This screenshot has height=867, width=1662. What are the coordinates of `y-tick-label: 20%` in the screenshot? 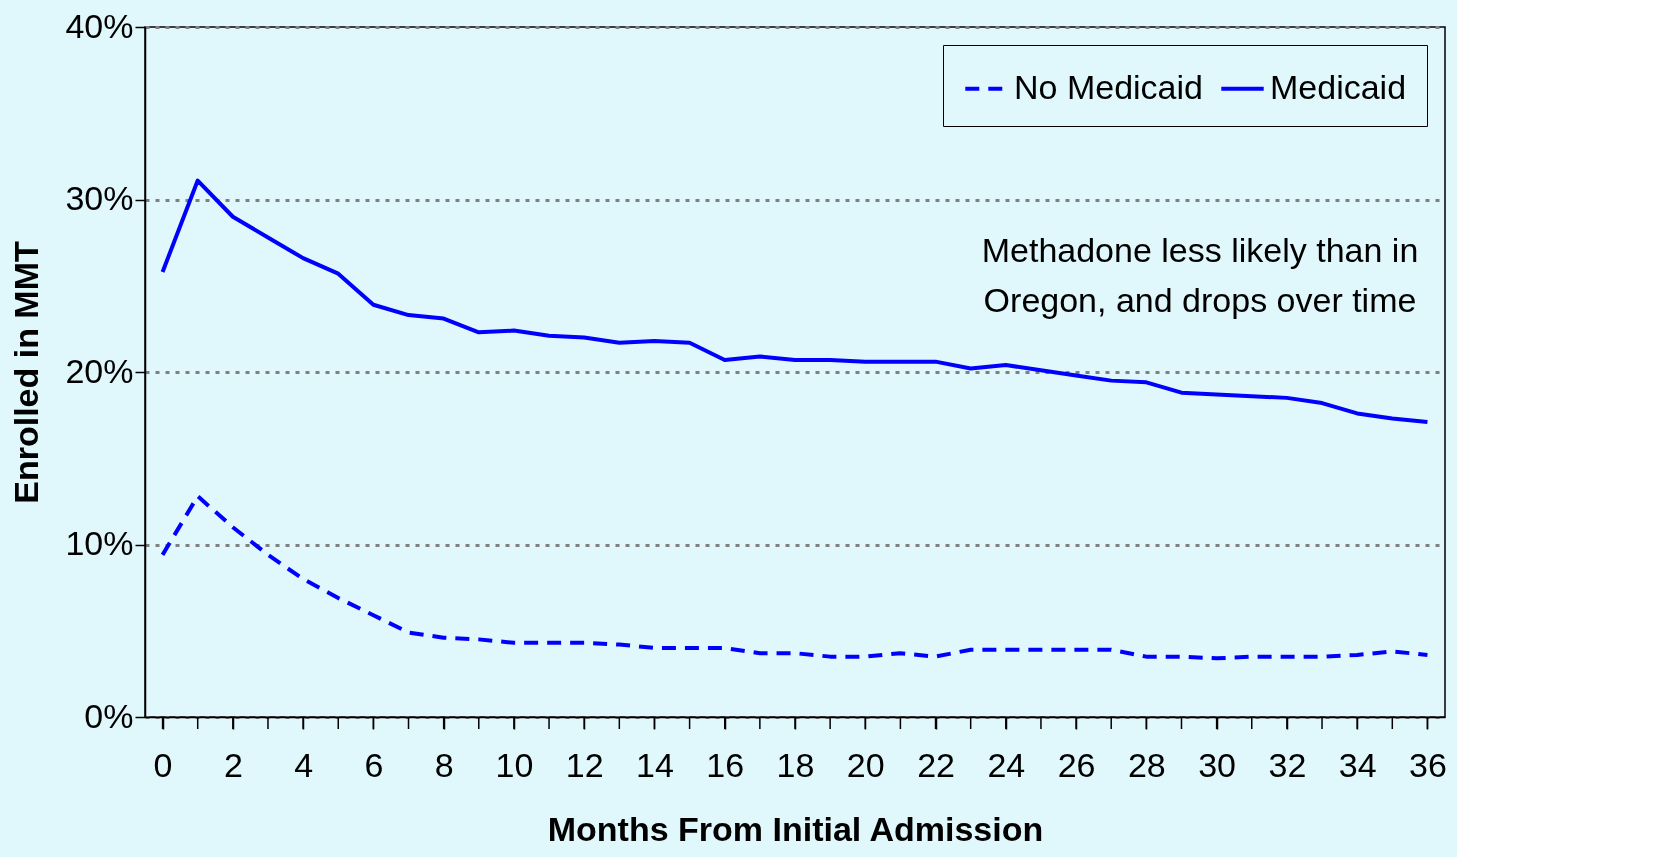 It's located at (99, 370).